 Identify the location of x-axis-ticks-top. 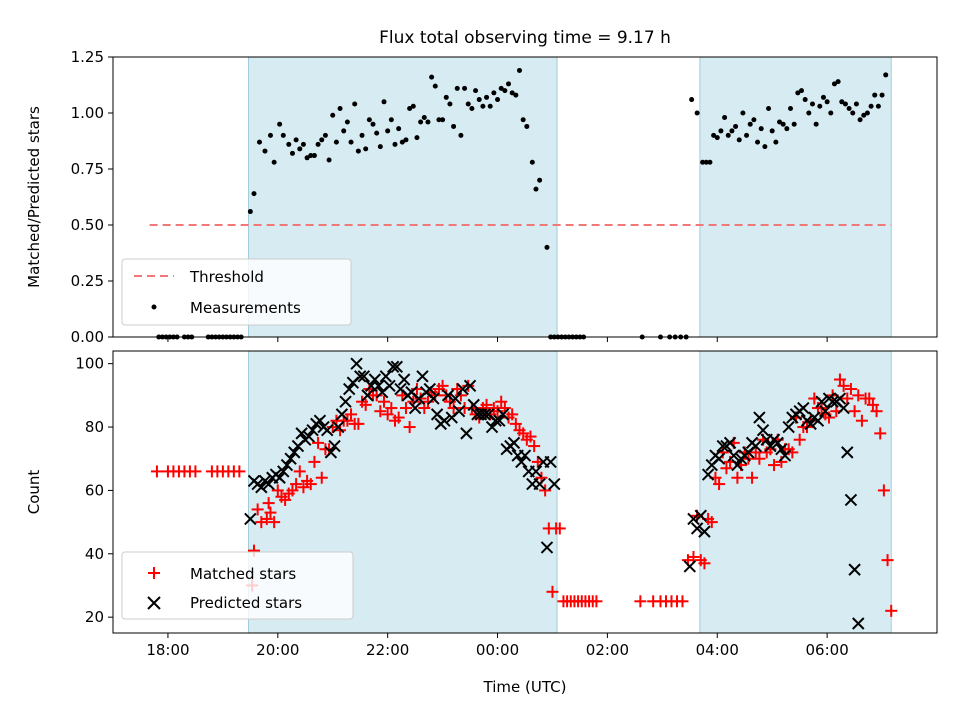
(497, 339).